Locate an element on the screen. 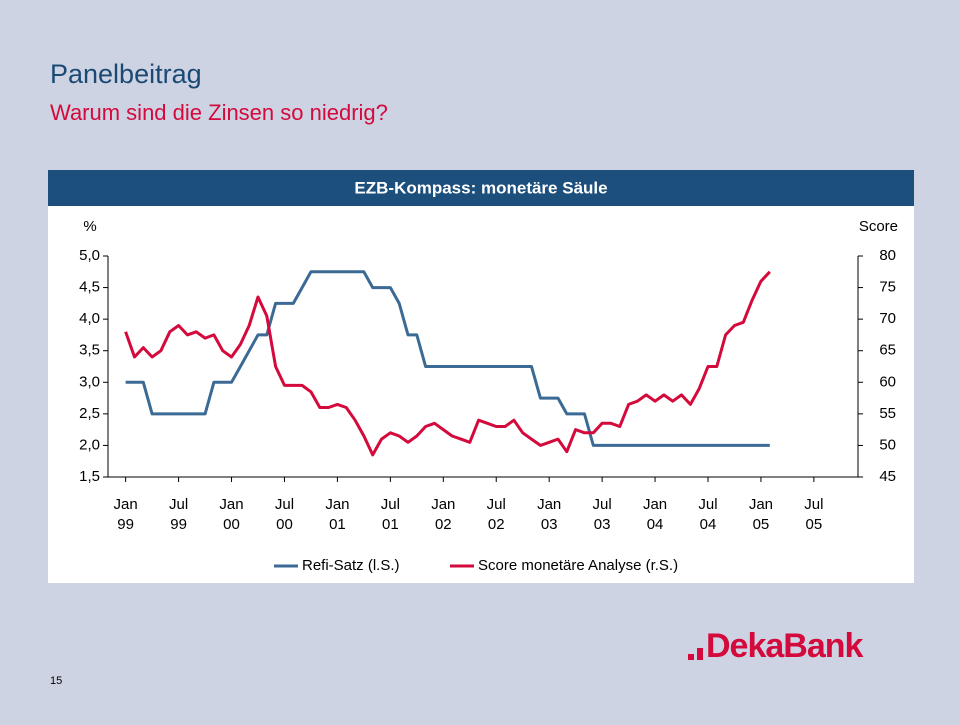 This screenshot has width=960, height=725. y-tick-label: 2,5 is located at coordinates (89, 413).